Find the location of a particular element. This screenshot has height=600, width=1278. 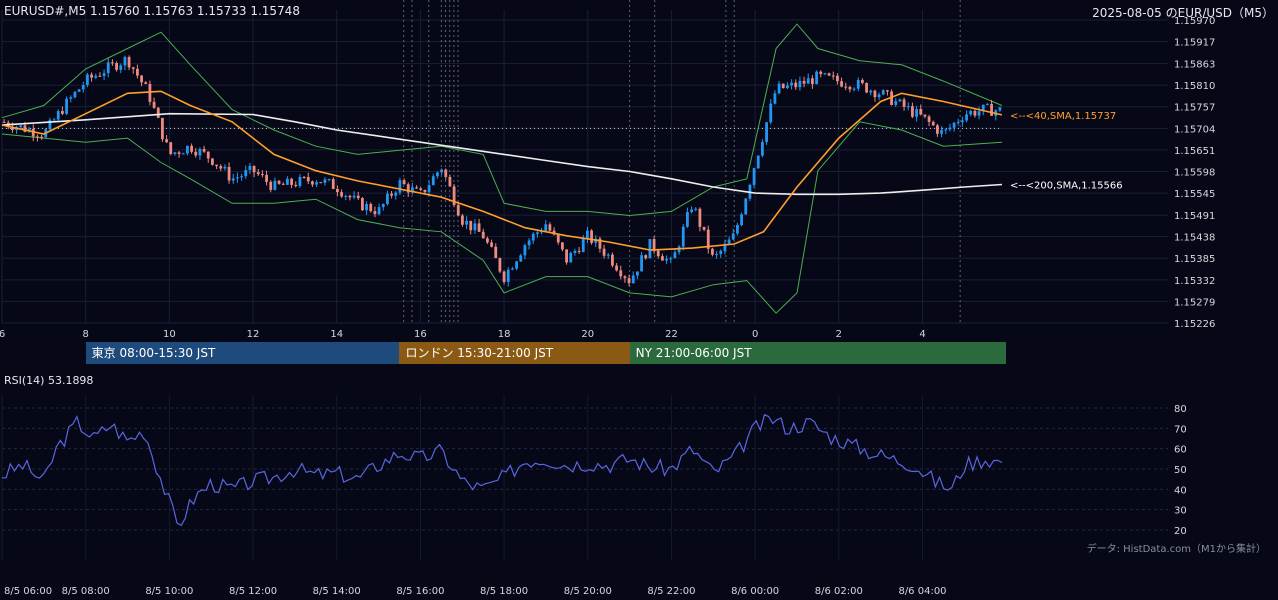

price-x-tick-label: 22 is located at coordinates (671, 334).